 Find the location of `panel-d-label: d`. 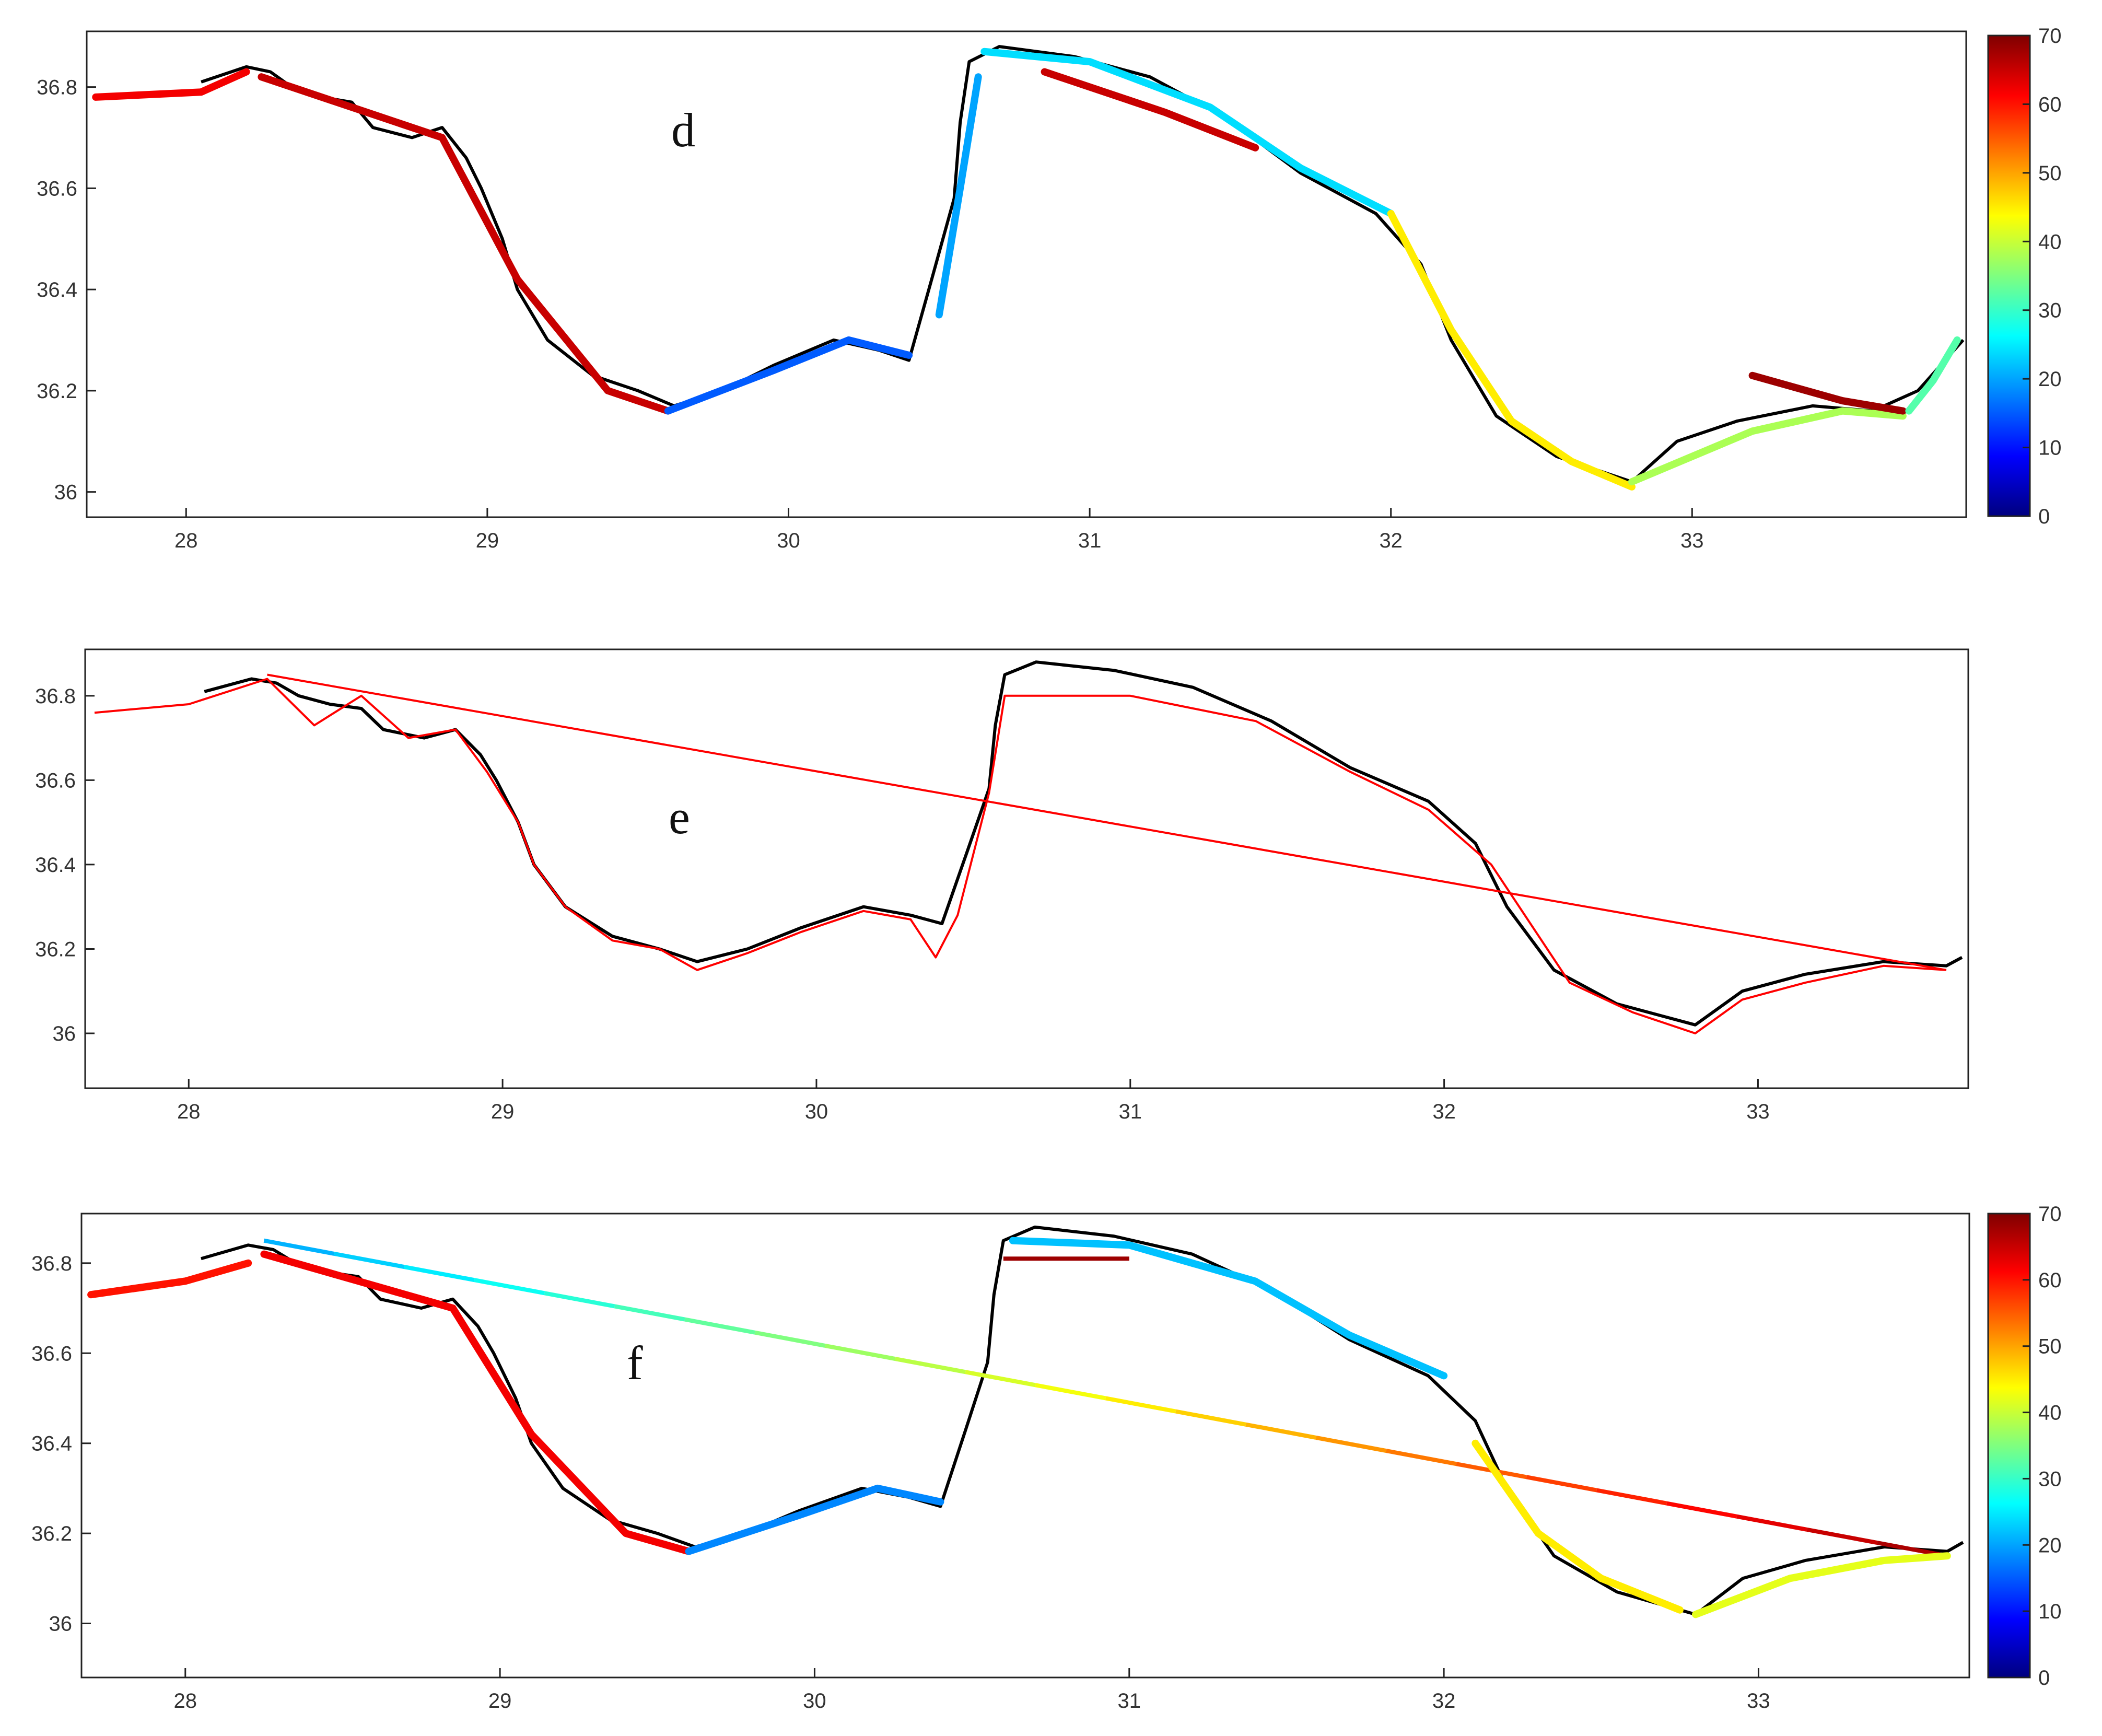

panel-d-label: d is located at coordinates (683, 130).